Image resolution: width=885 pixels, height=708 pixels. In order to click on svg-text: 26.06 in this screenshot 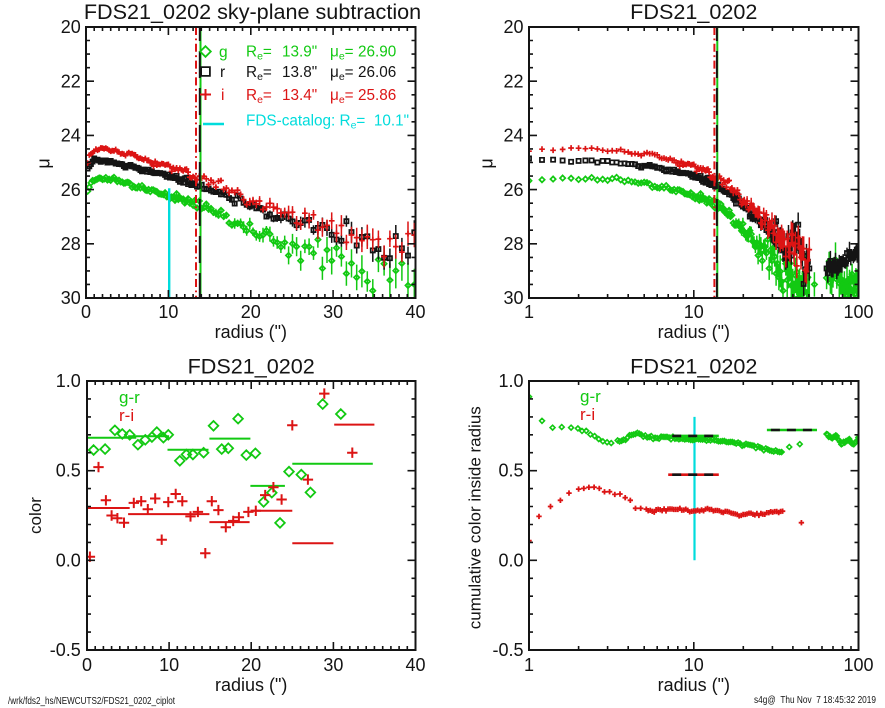, I will do `click(377, 72)`.